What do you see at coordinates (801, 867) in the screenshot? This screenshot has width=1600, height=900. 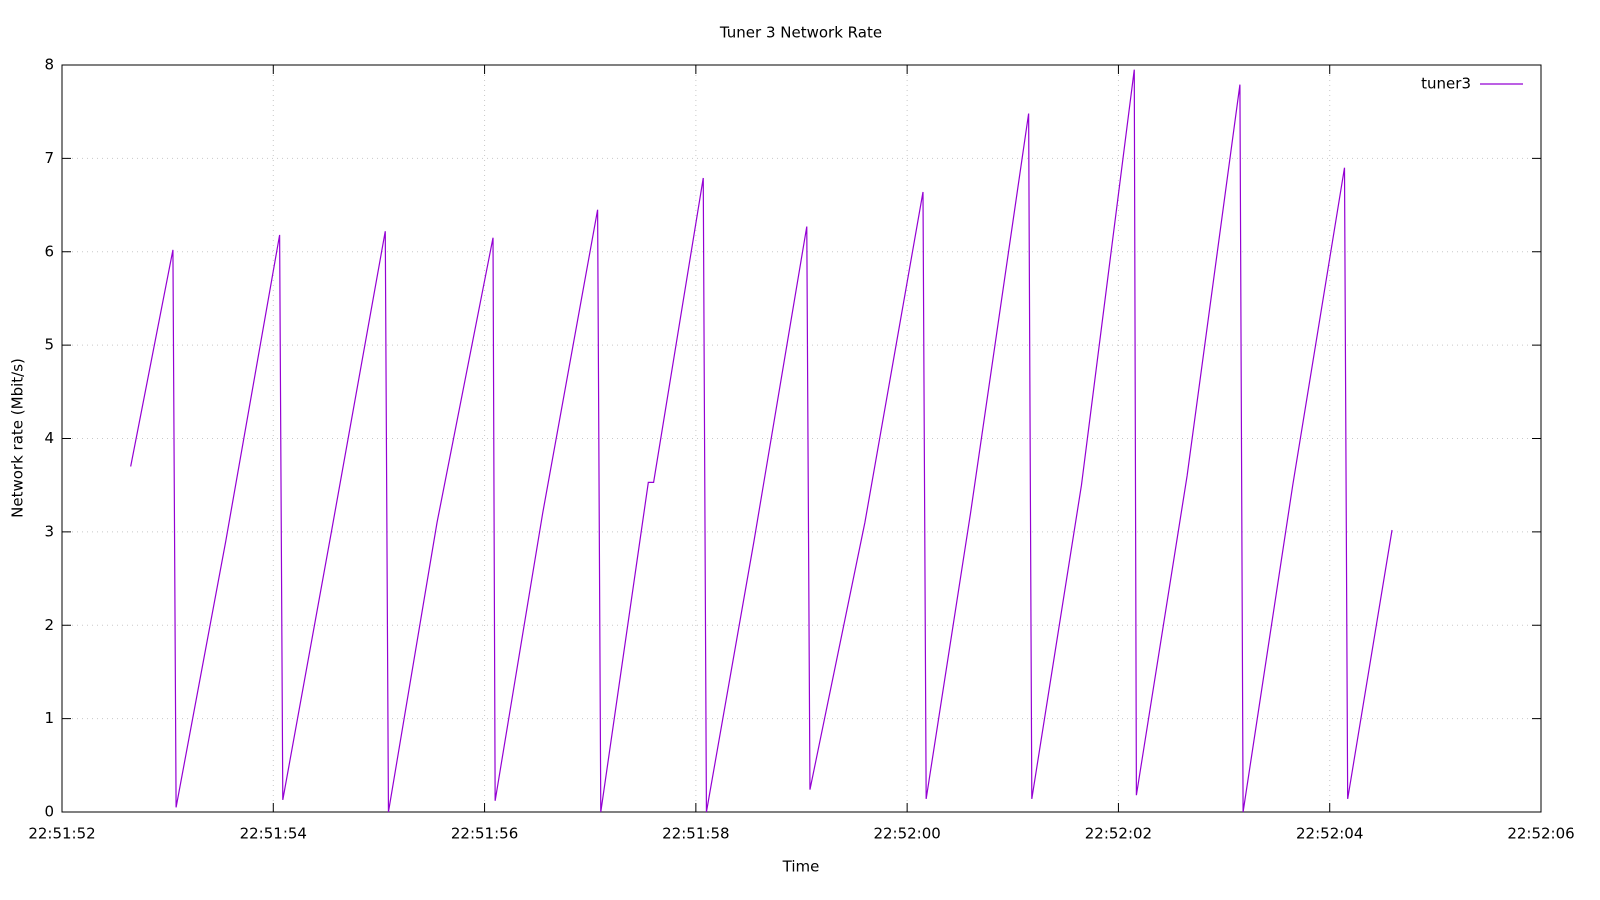 I see `x-axis-label: Time` at bounding box center [801, 867].